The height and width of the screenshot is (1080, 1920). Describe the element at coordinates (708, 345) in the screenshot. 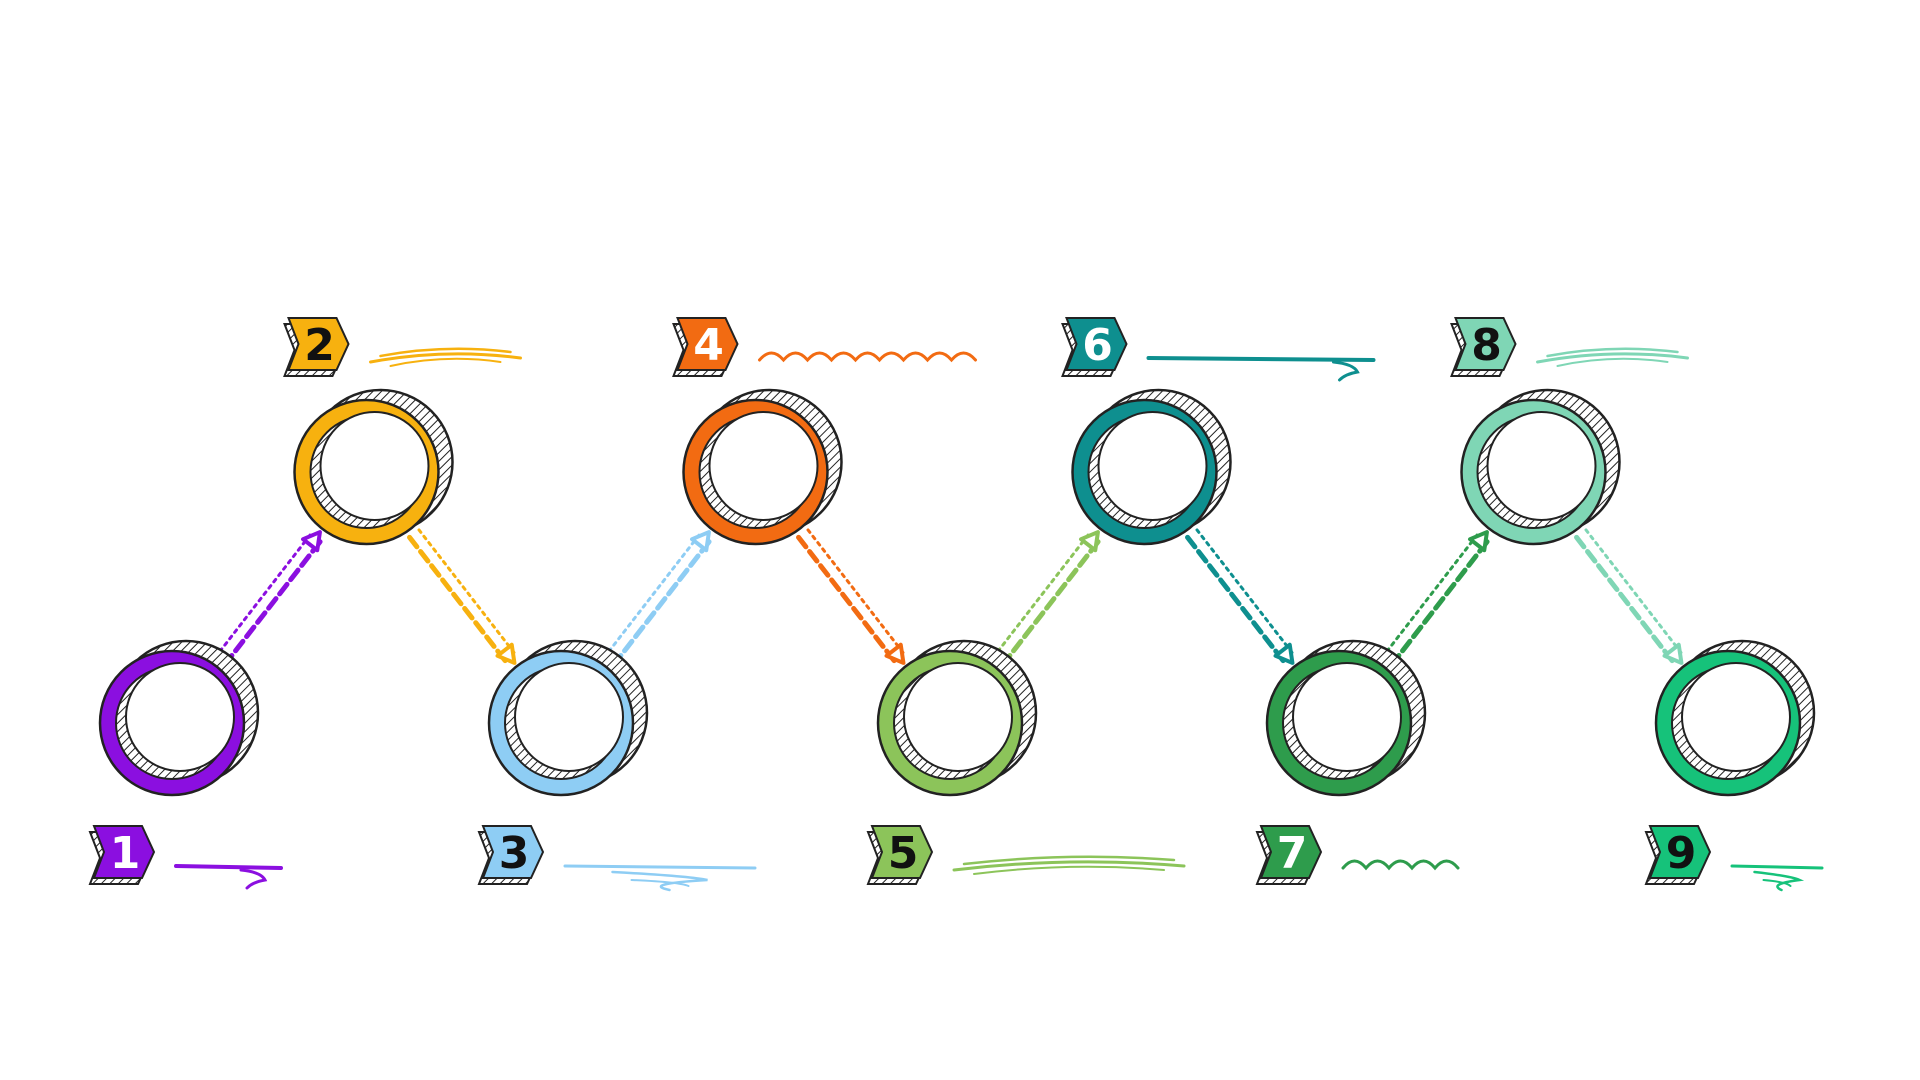

I see `step-number: 4` at that location.